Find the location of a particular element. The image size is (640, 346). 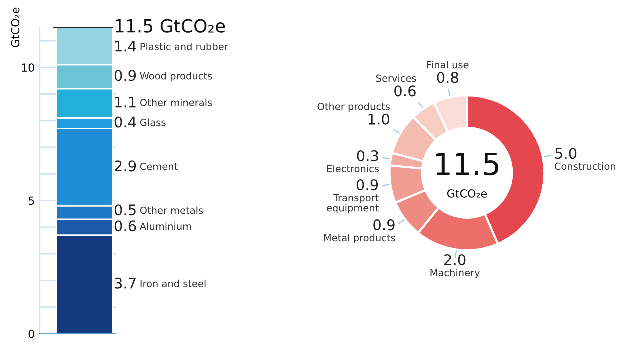

text: GtCO₂e is located at coordinates (467, 194).